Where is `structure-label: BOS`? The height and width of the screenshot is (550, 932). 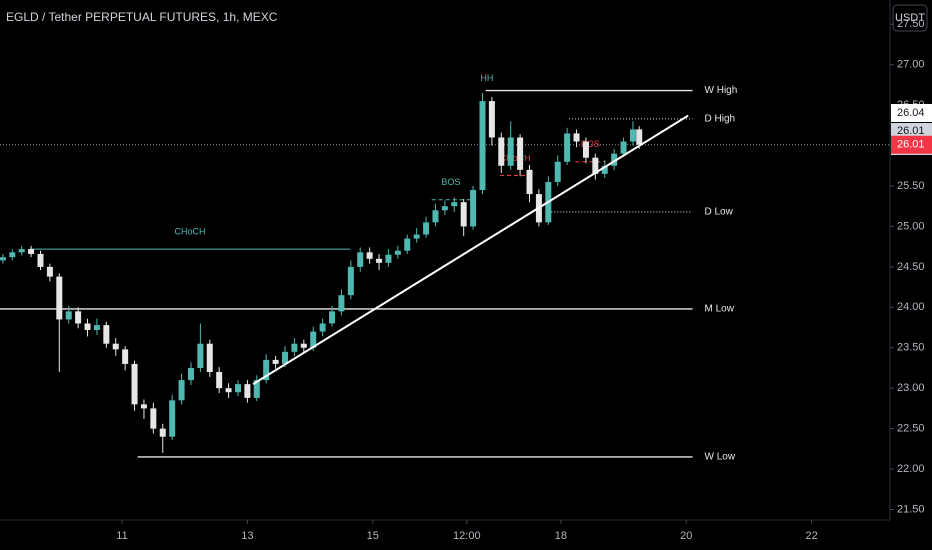
structure-label: BOS is located at coordinates (590, 144).